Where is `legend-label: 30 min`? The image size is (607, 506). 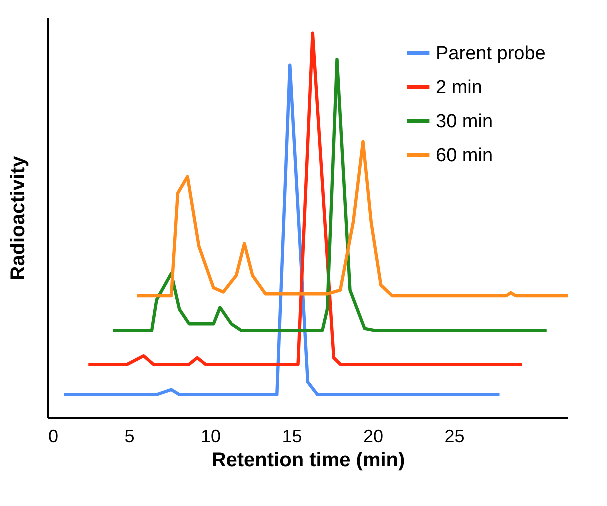 legend-label: 30 min is located at coordinates (465, 122).